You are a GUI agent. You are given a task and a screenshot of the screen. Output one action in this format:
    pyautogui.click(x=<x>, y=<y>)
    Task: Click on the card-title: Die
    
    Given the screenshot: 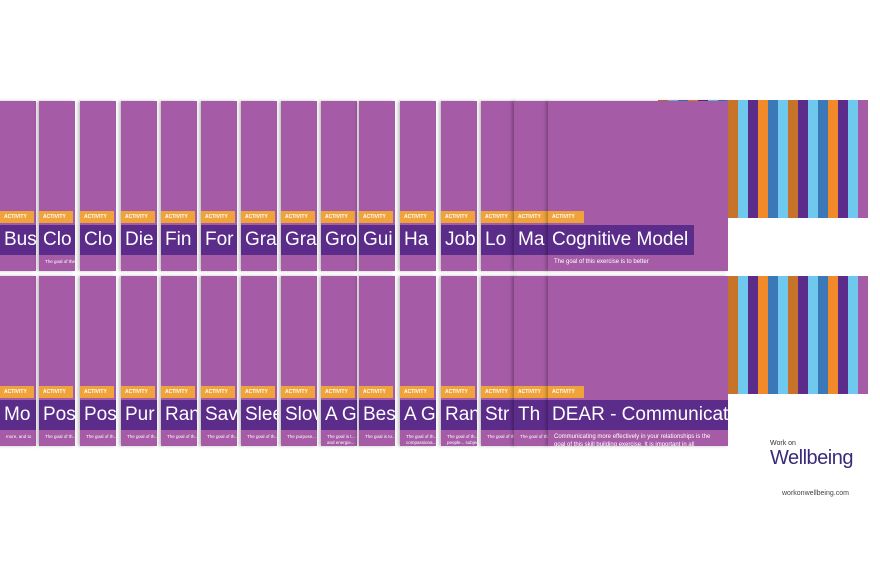 What is the action you would take?
    pyautogui.click(x=139, y=240)
    